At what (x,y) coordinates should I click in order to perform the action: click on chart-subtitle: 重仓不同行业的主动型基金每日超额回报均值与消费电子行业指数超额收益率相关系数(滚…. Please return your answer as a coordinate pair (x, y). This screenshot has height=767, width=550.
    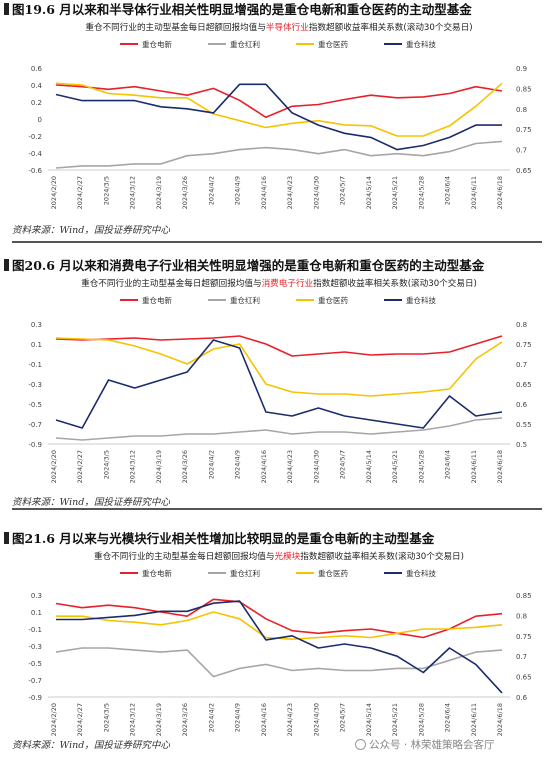
    Looking at the image, I should click on (279, 283).